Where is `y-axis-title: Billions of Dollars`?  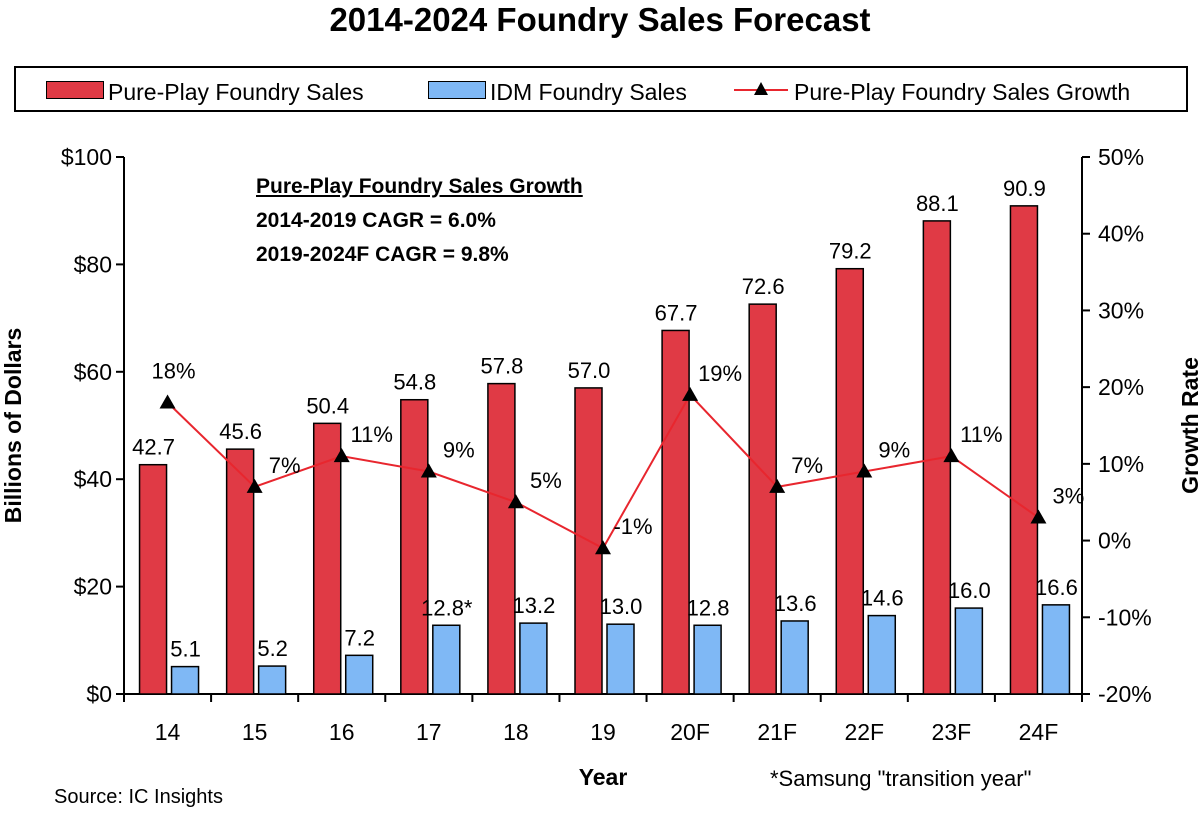
y-axis-title: Billions of Dollars is located at coordinates (13, 426).